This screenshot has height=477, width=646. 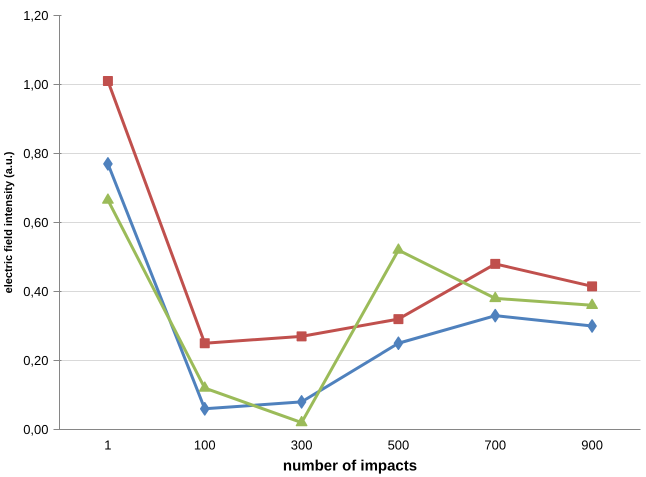 What do you see at coordinates (36, 84) in the screenshot?
I see `y-tick-label: 1,00` at bounding box center [36, 84].